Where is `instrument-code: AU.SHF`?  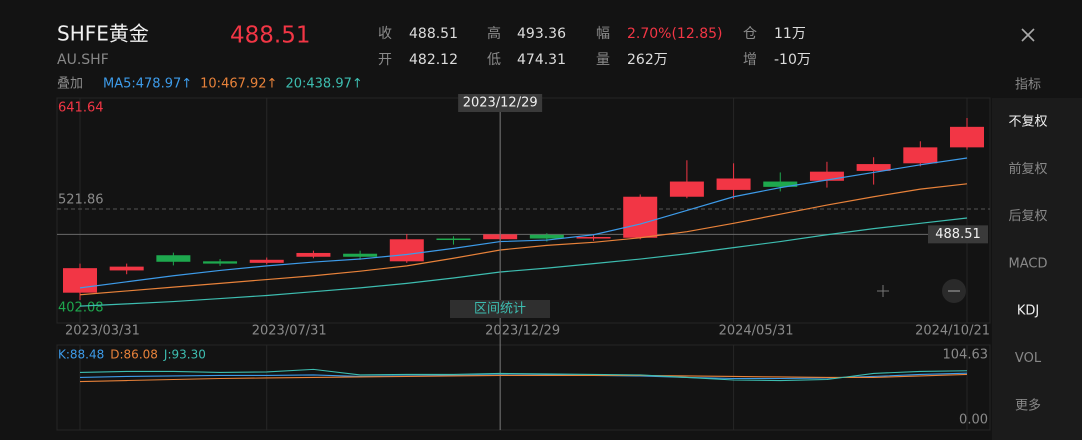 instrument-code: AU.SHF is located at coordinates (83, 60).